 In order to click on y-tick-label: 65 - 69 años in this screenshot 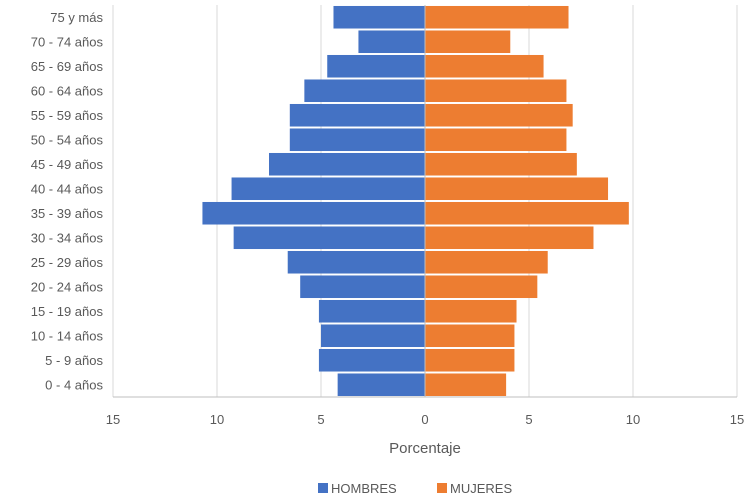, I will do `click(67, 66)`.